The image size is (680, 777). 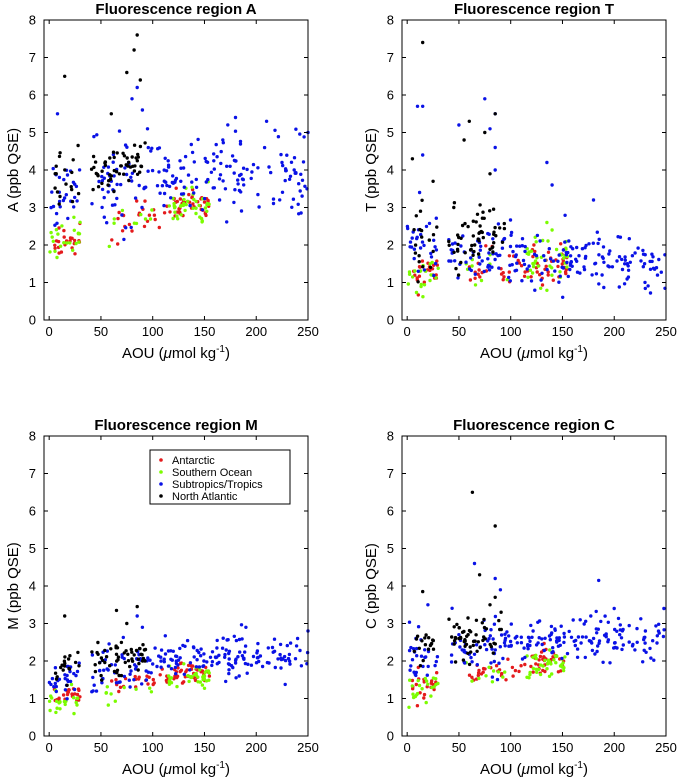 What do you see at coordinates (32, 57) in the screenshot?
I see `y-tick-label: 7` at bounding box center [32, 57].